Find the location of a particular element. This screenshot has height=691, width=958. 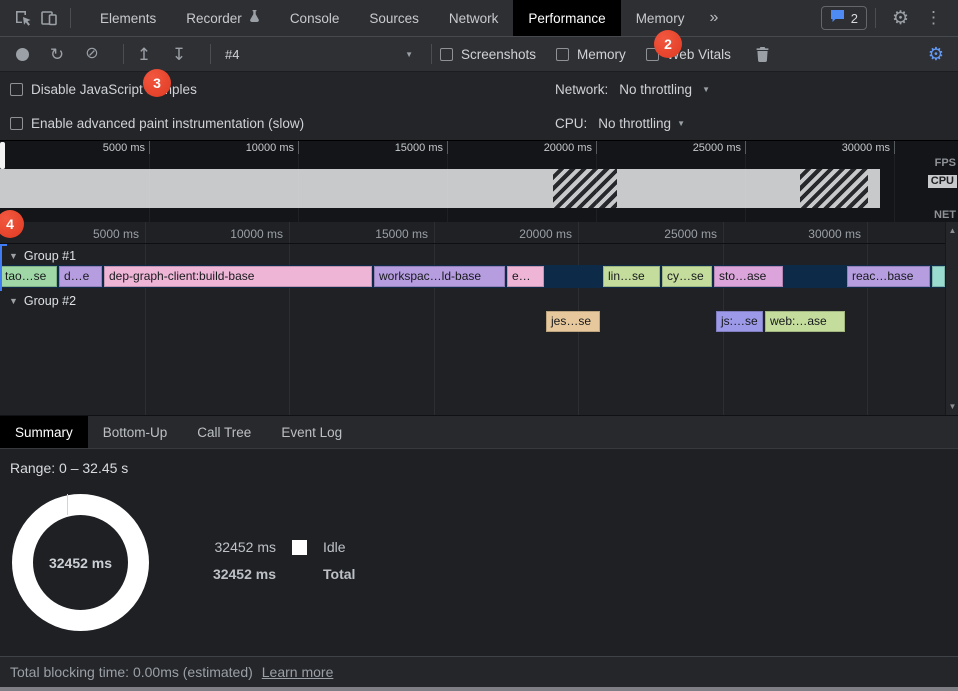

flame-bar: web:…ase is located at coordinates (805, 321).